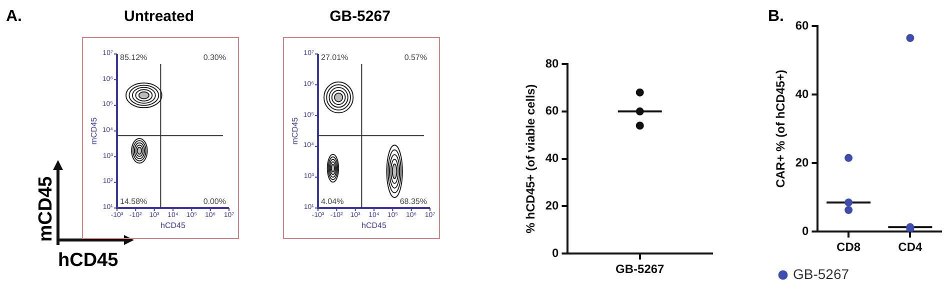  Describe the element at coordinates (413, 201) in the screenshot. I see `text: 68.35%` at that location.